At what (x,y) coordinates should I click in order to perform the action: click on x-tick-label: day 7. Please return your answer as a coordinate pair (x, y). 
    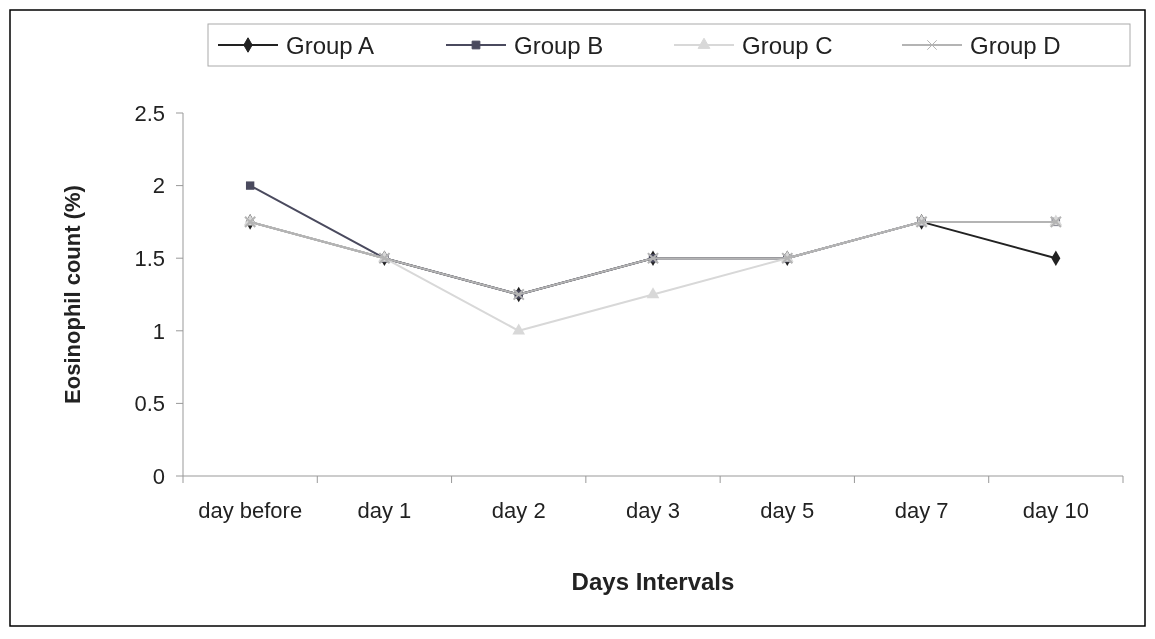
    Looking at the image, I should click on (921, 510).